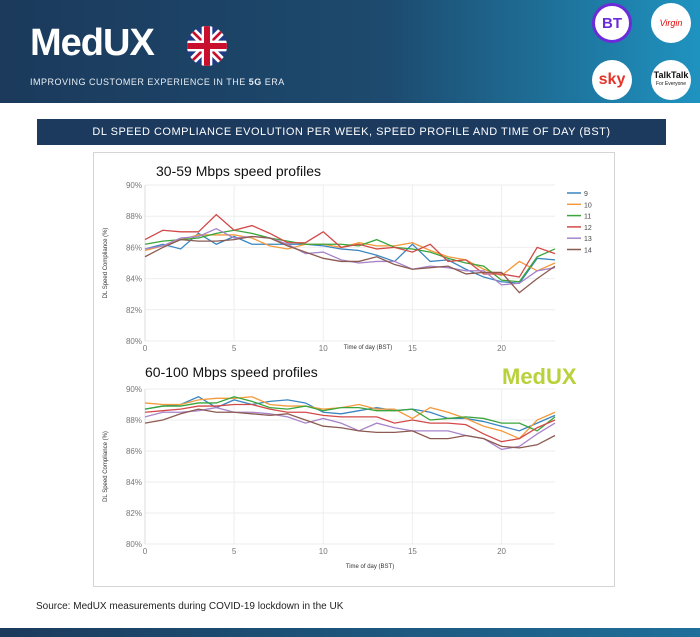 The image size is (700, 637). What do you see at coordinates (238, 171) in the screenshot?
I see `chart-title: 30-59 Mbps speed profiles` at bounding box center [238, 171].